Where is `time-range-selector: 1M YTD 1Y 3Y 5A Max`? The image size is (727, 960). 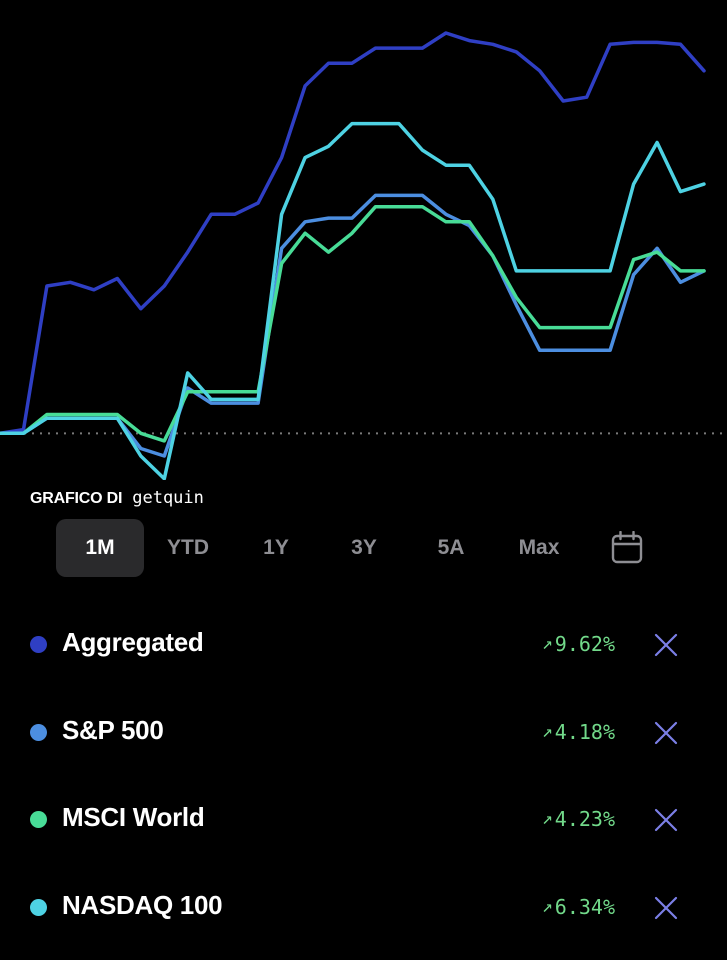
time-range-selector: 1M YTD 1Y 3Y 5A Max is located at coordinates (363, 549).